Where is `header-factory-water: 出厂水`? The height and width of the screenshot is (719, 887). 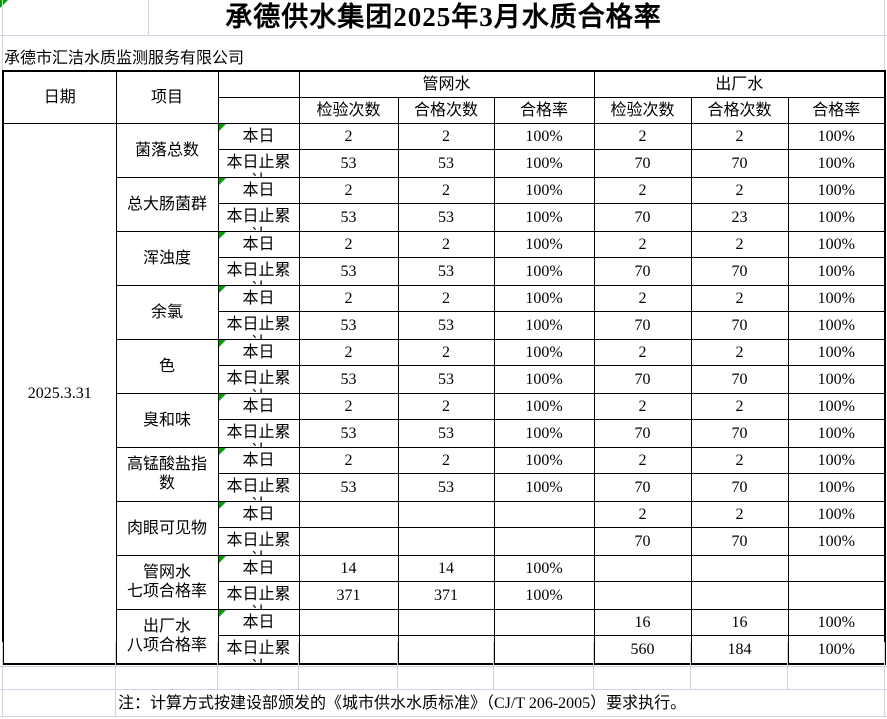 header-factory-water: 出厂水 is located at coordinates (739, 84).